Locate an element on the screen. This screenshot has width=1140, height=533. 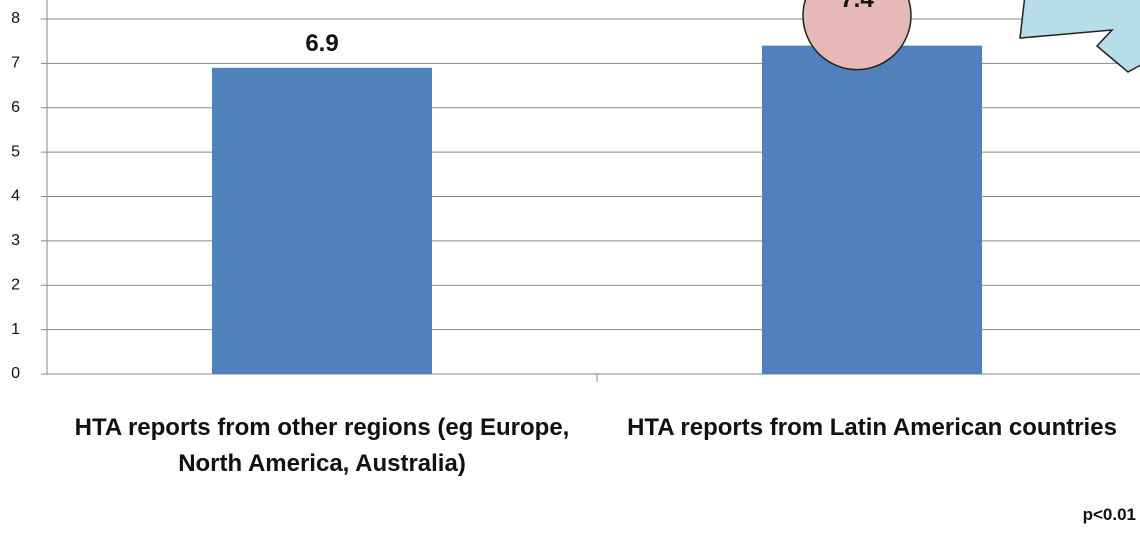
data-label: 7.4 is located at coordinates (857, 6).